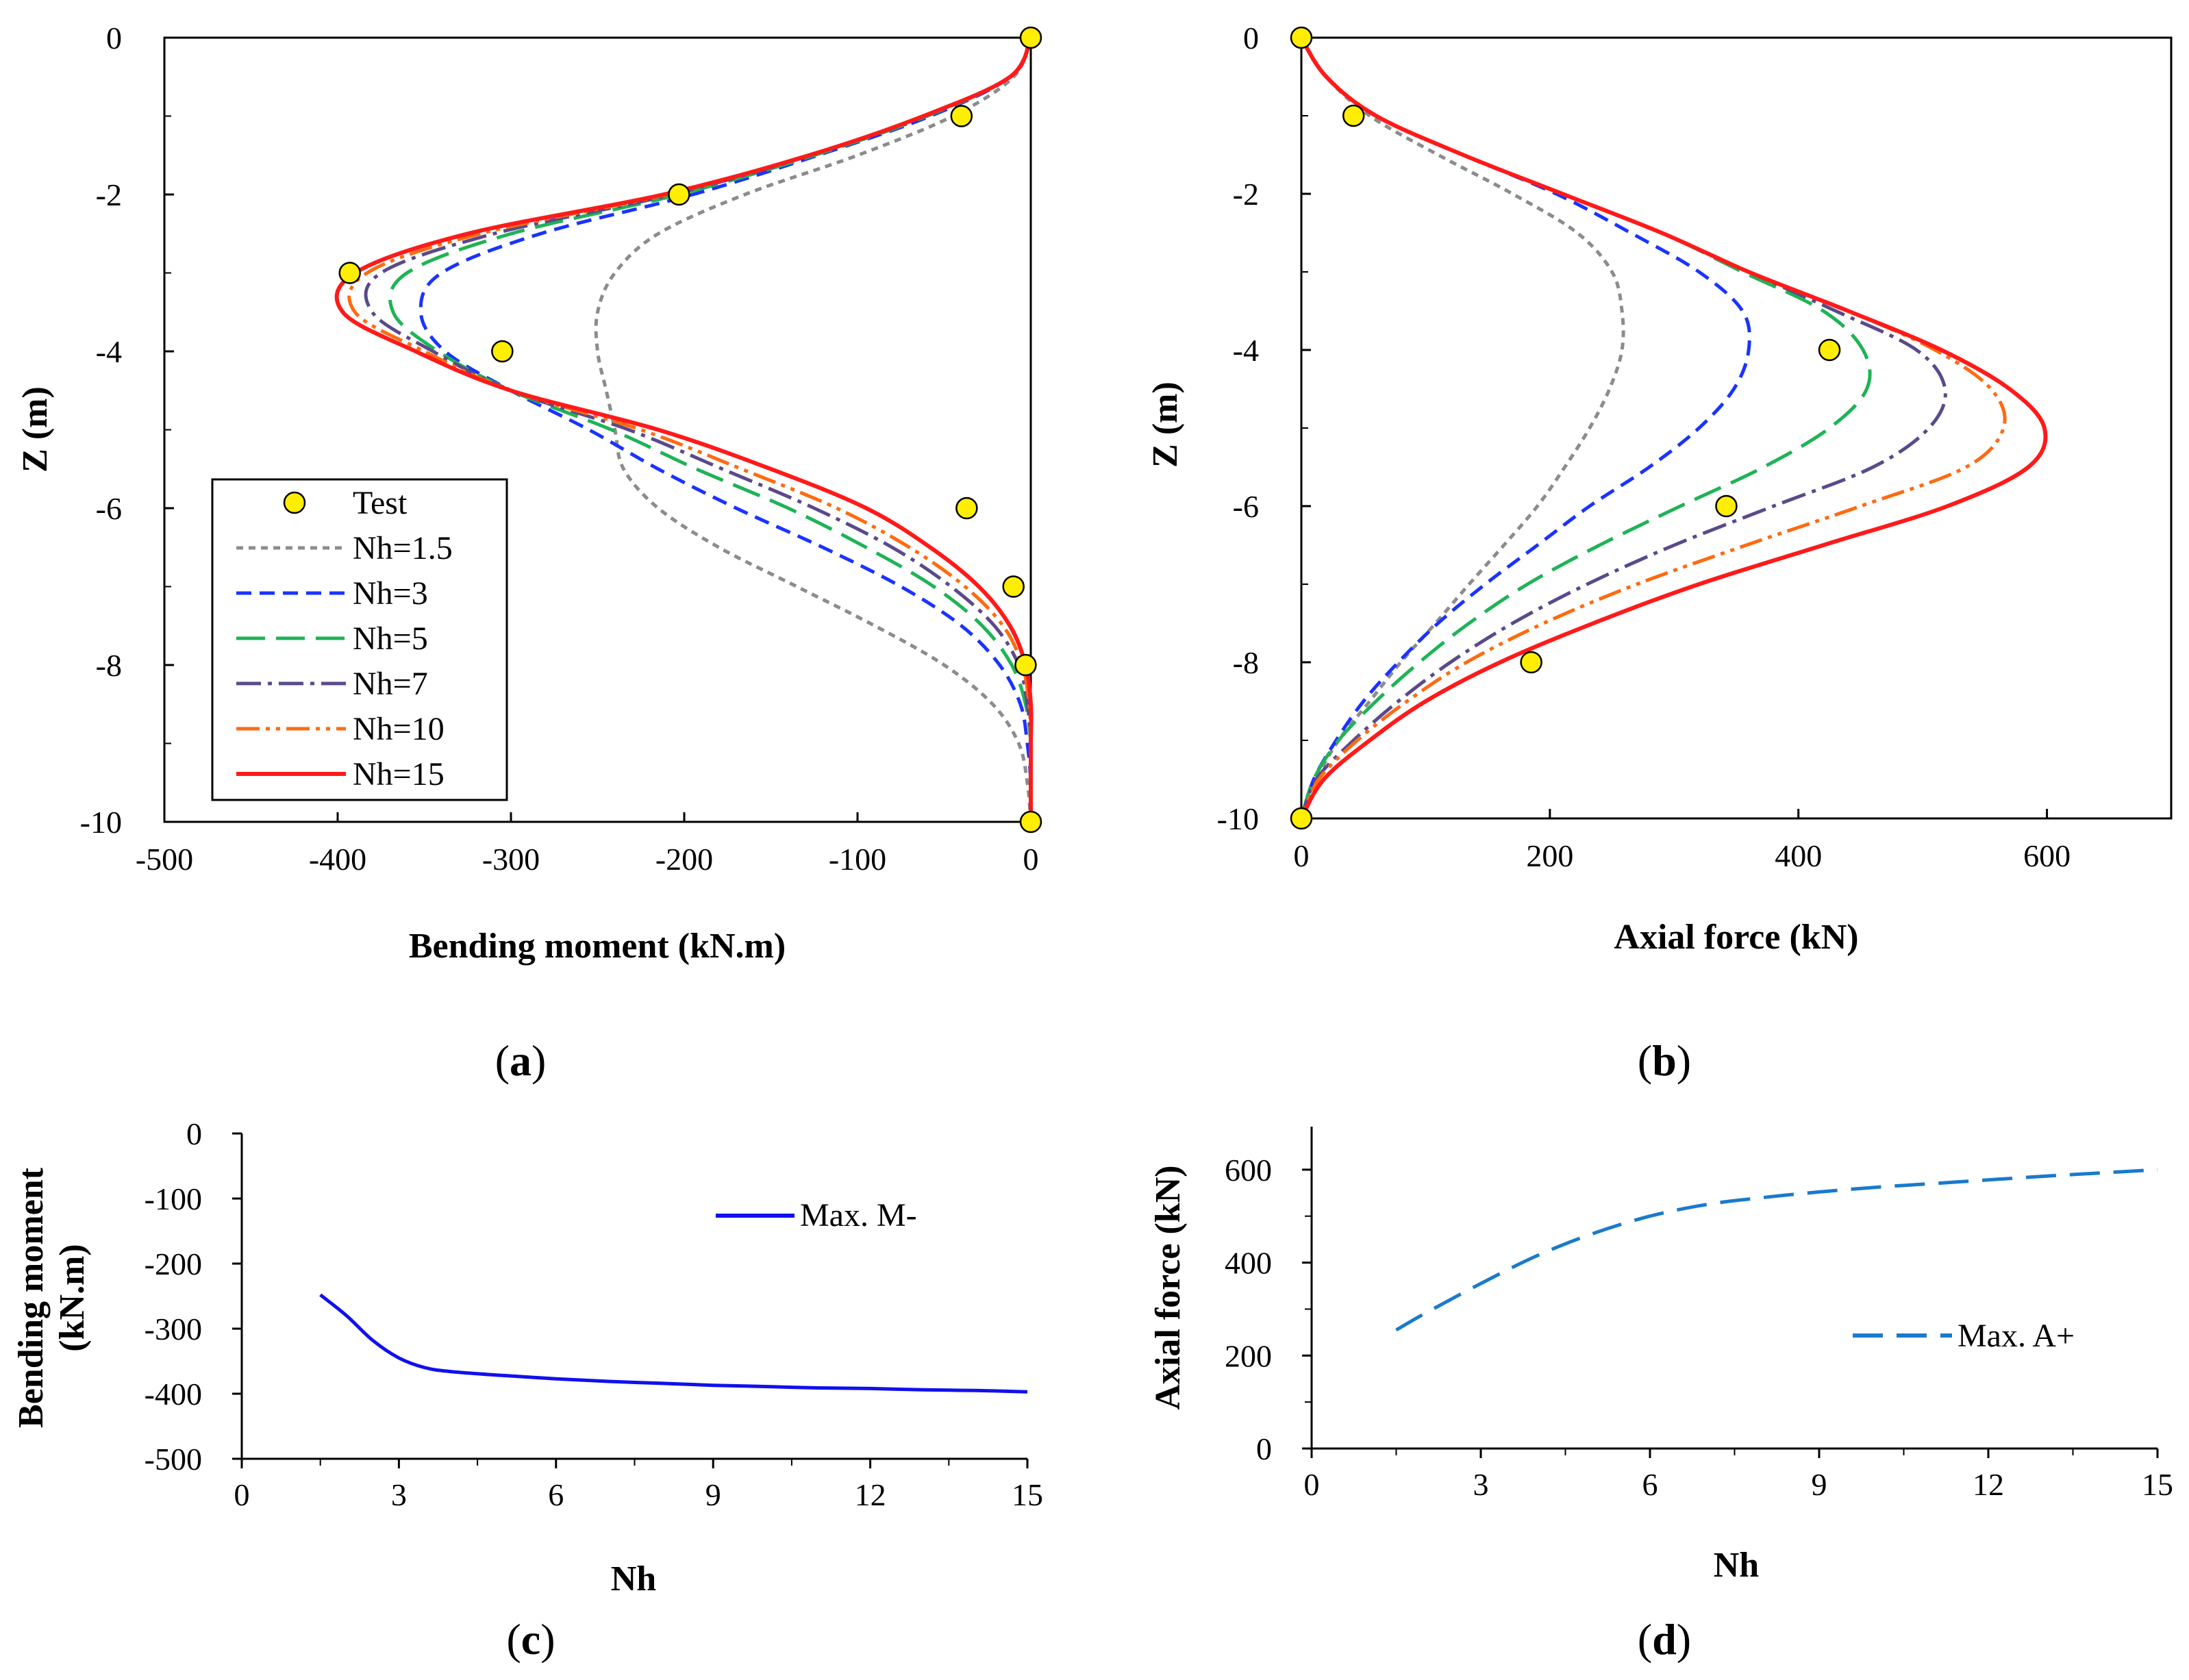  What do you see at coordinates (1248, 1355) in the screenshot?
I see `d-y-tick-label-200: 200` at bounding box center [1248, 1355].